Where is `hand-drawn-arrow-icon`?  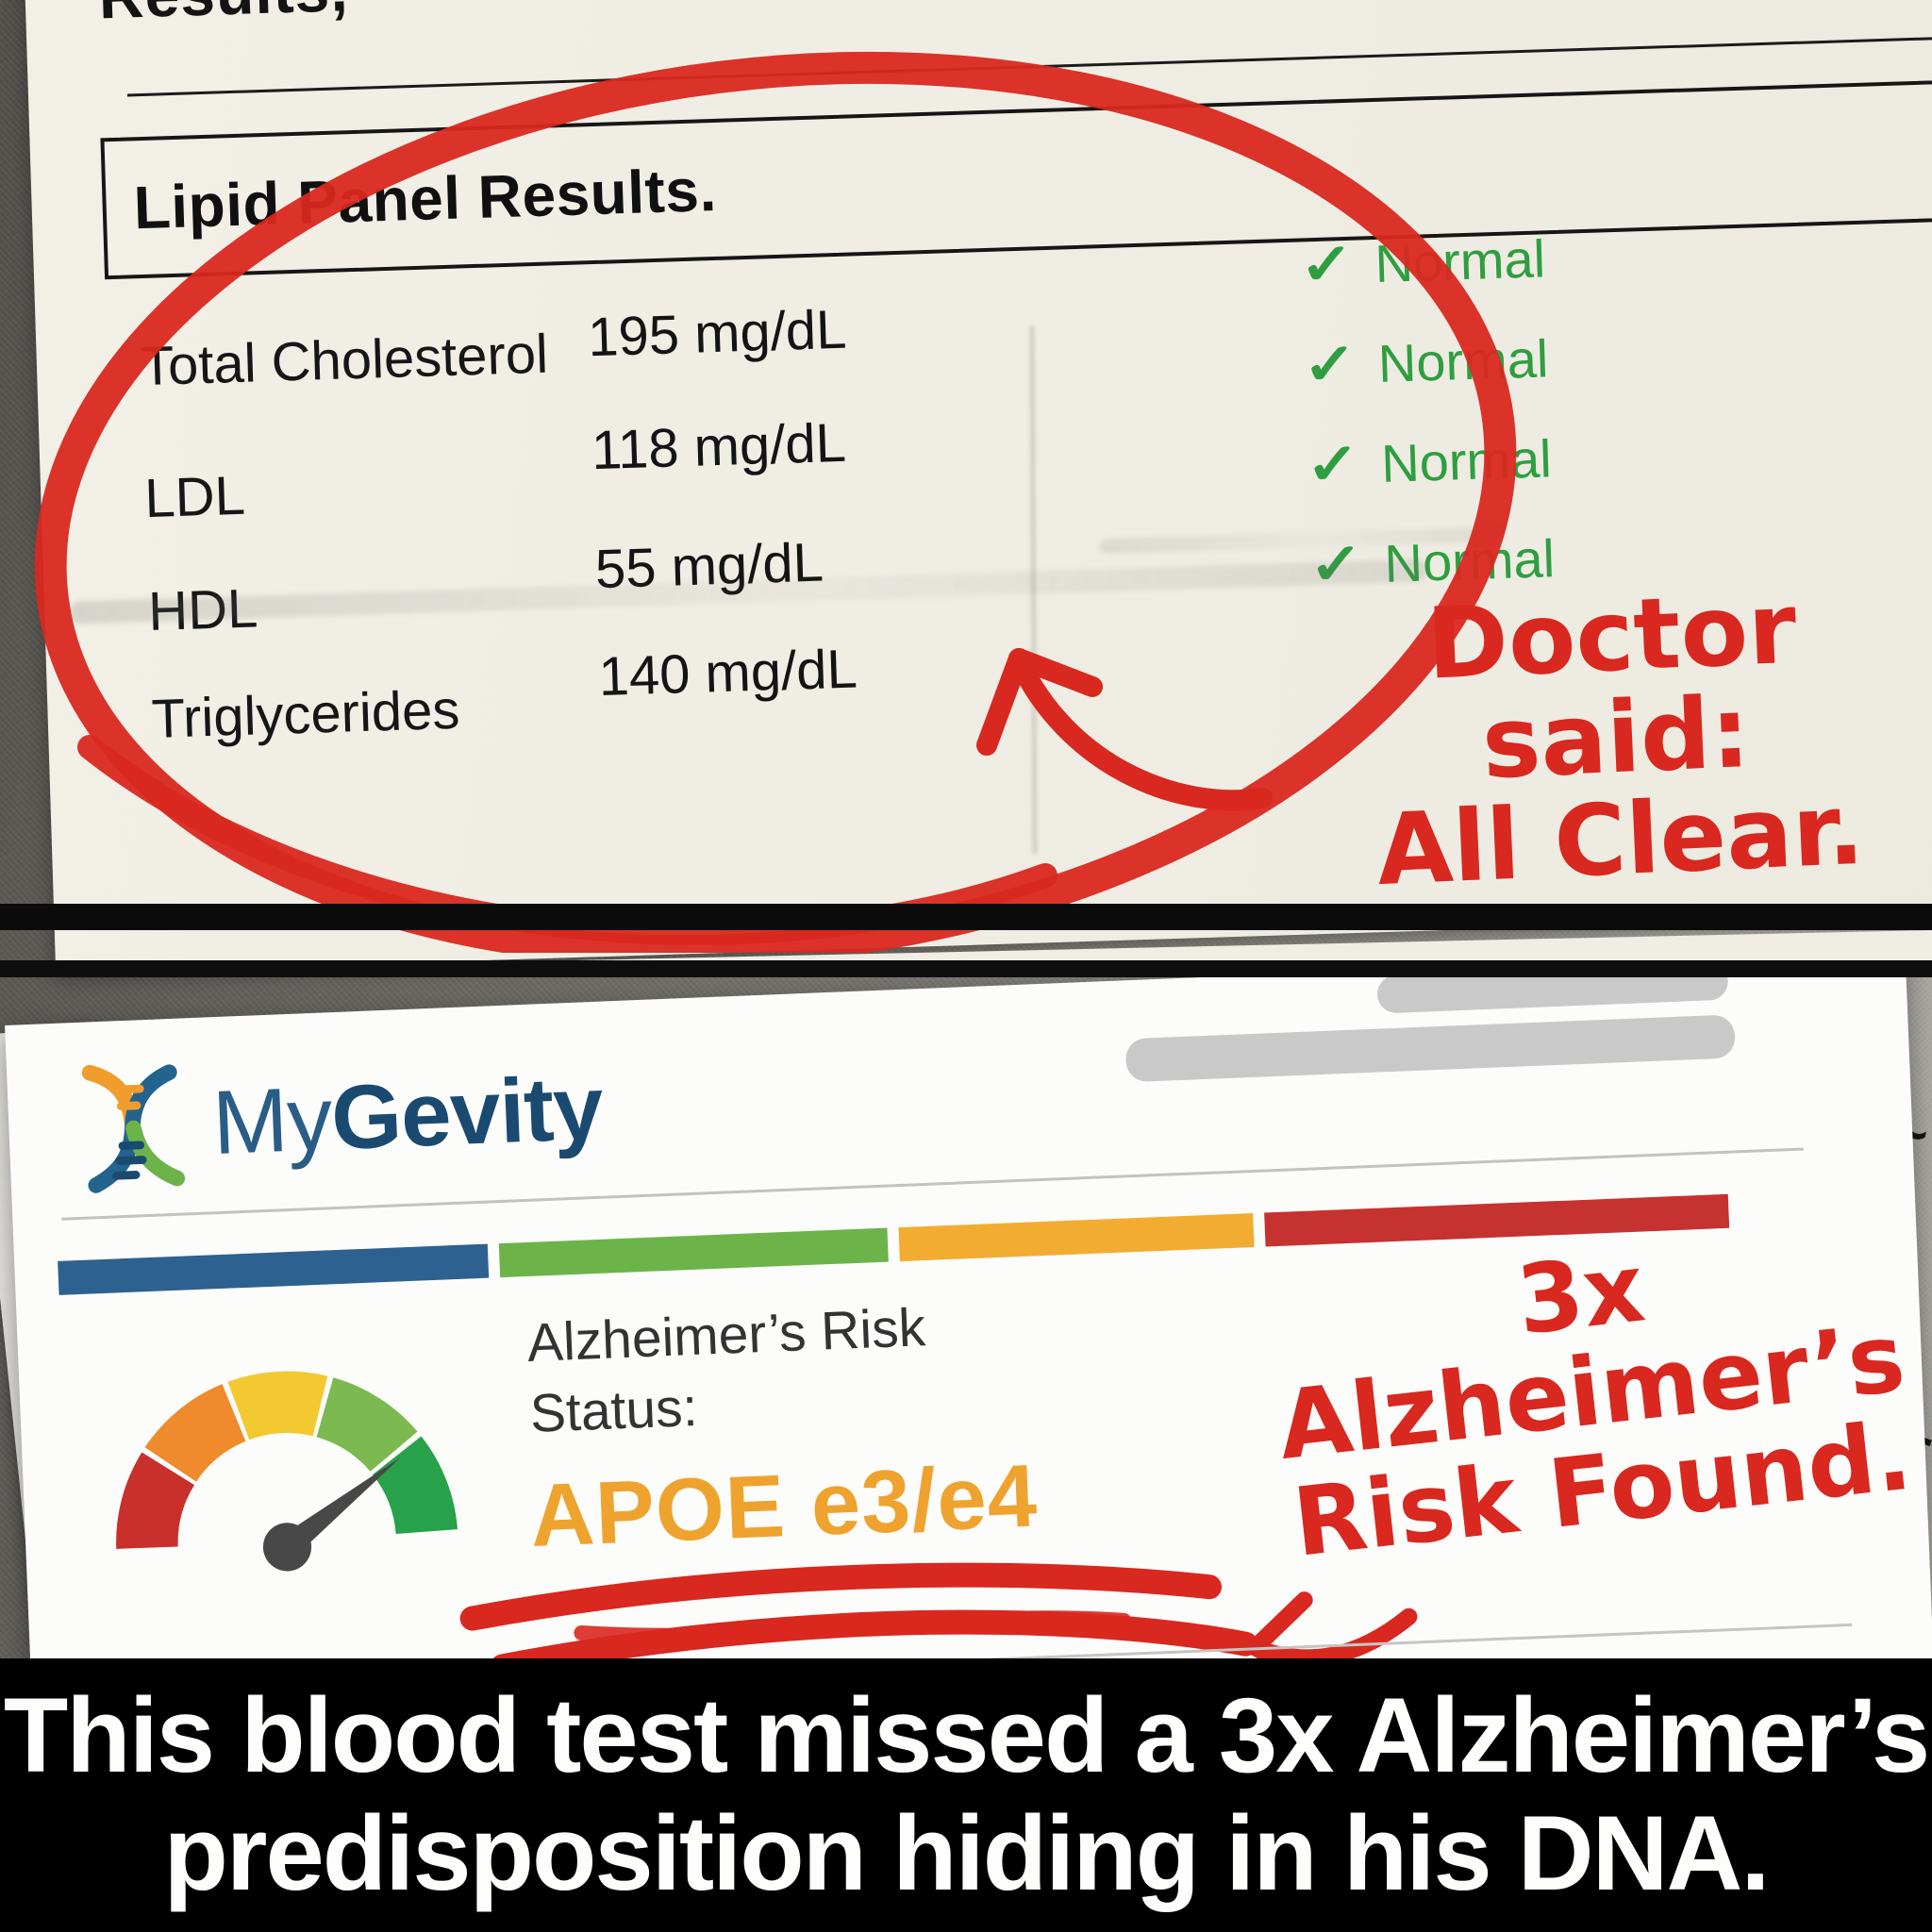 hand-drawn-arrow-icon is located at coordinates (1125, 730).